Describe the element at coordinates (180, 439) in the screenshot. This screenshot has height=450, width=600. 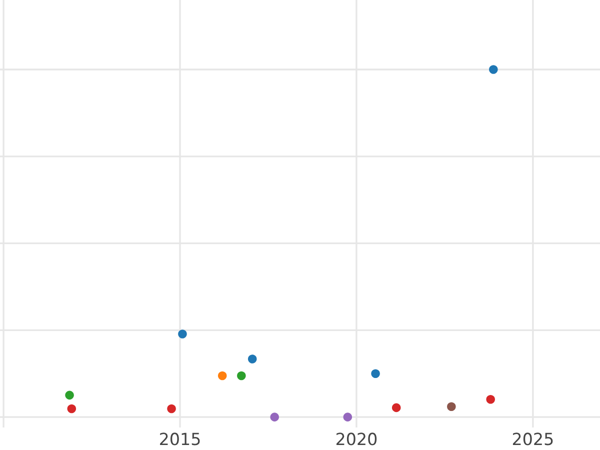
I see `x-tick-label: 2015` at that location.